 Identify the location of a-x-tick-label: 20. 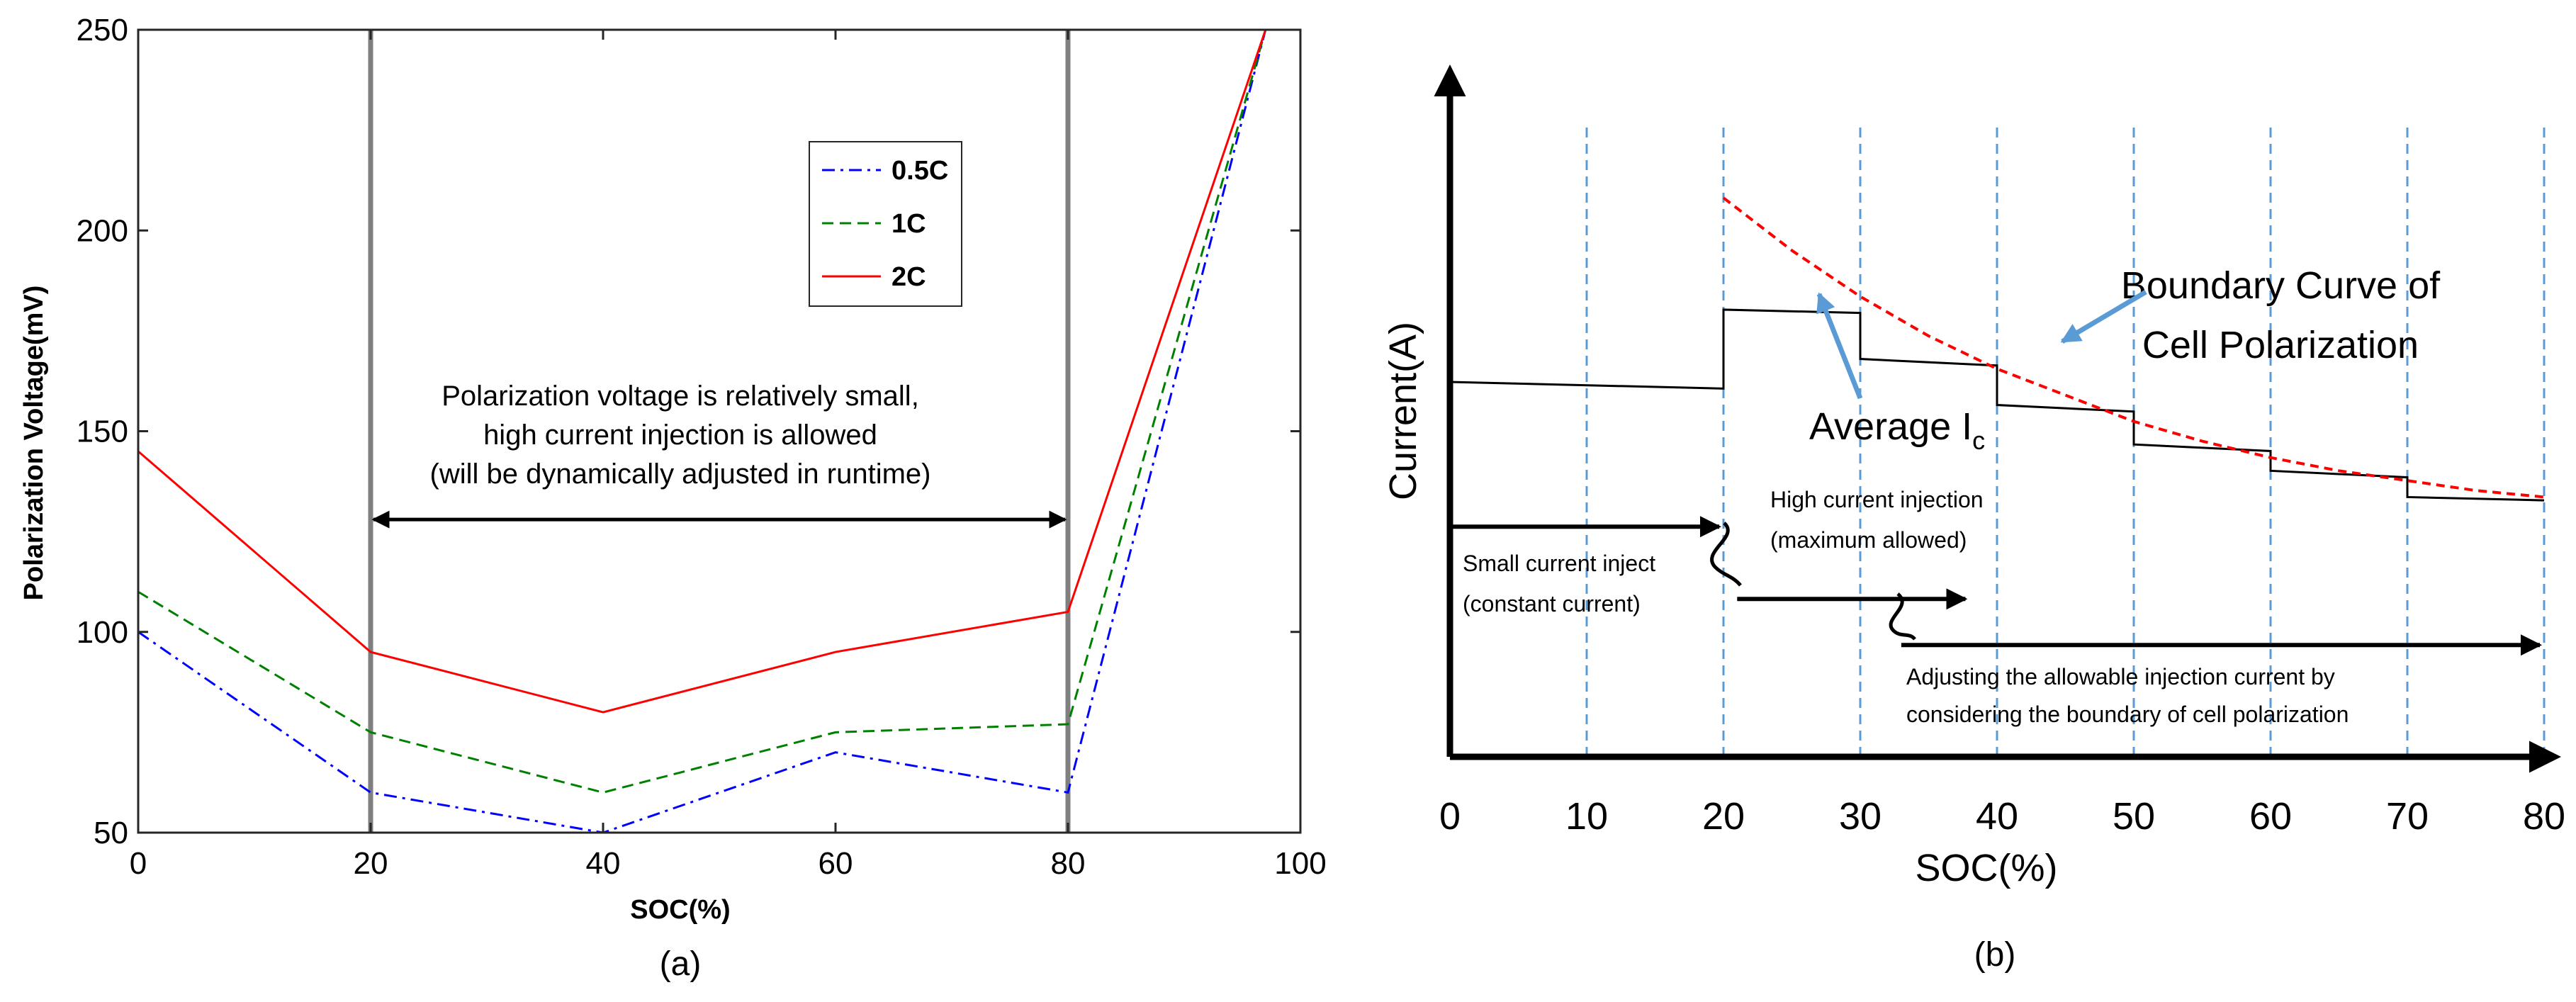
(371, 863).